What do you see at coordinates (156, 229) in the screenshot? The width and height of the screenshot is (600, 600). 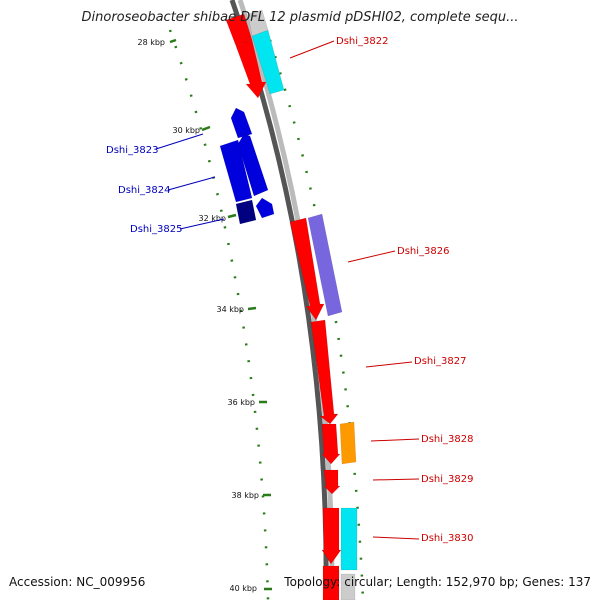 I see `gene-label-dshi-3825: Dshi_3825` at bounding box center [156, 229].